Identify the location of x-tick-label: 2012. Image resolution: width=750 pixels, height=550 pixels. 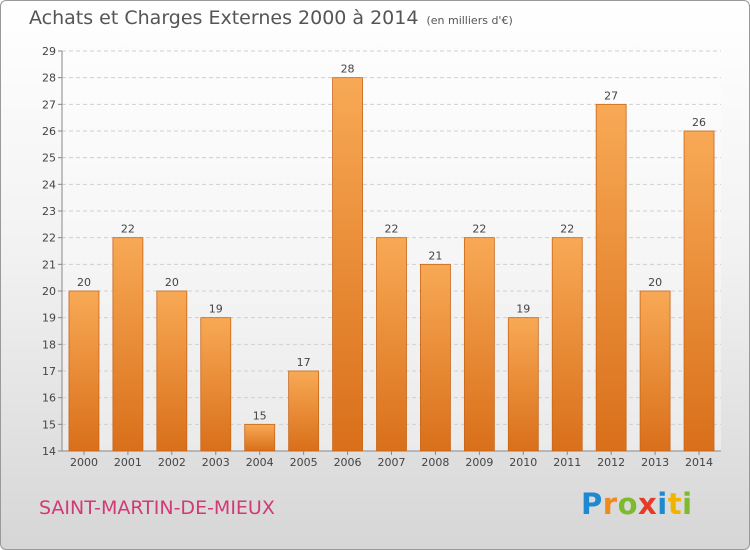
(611, 462).